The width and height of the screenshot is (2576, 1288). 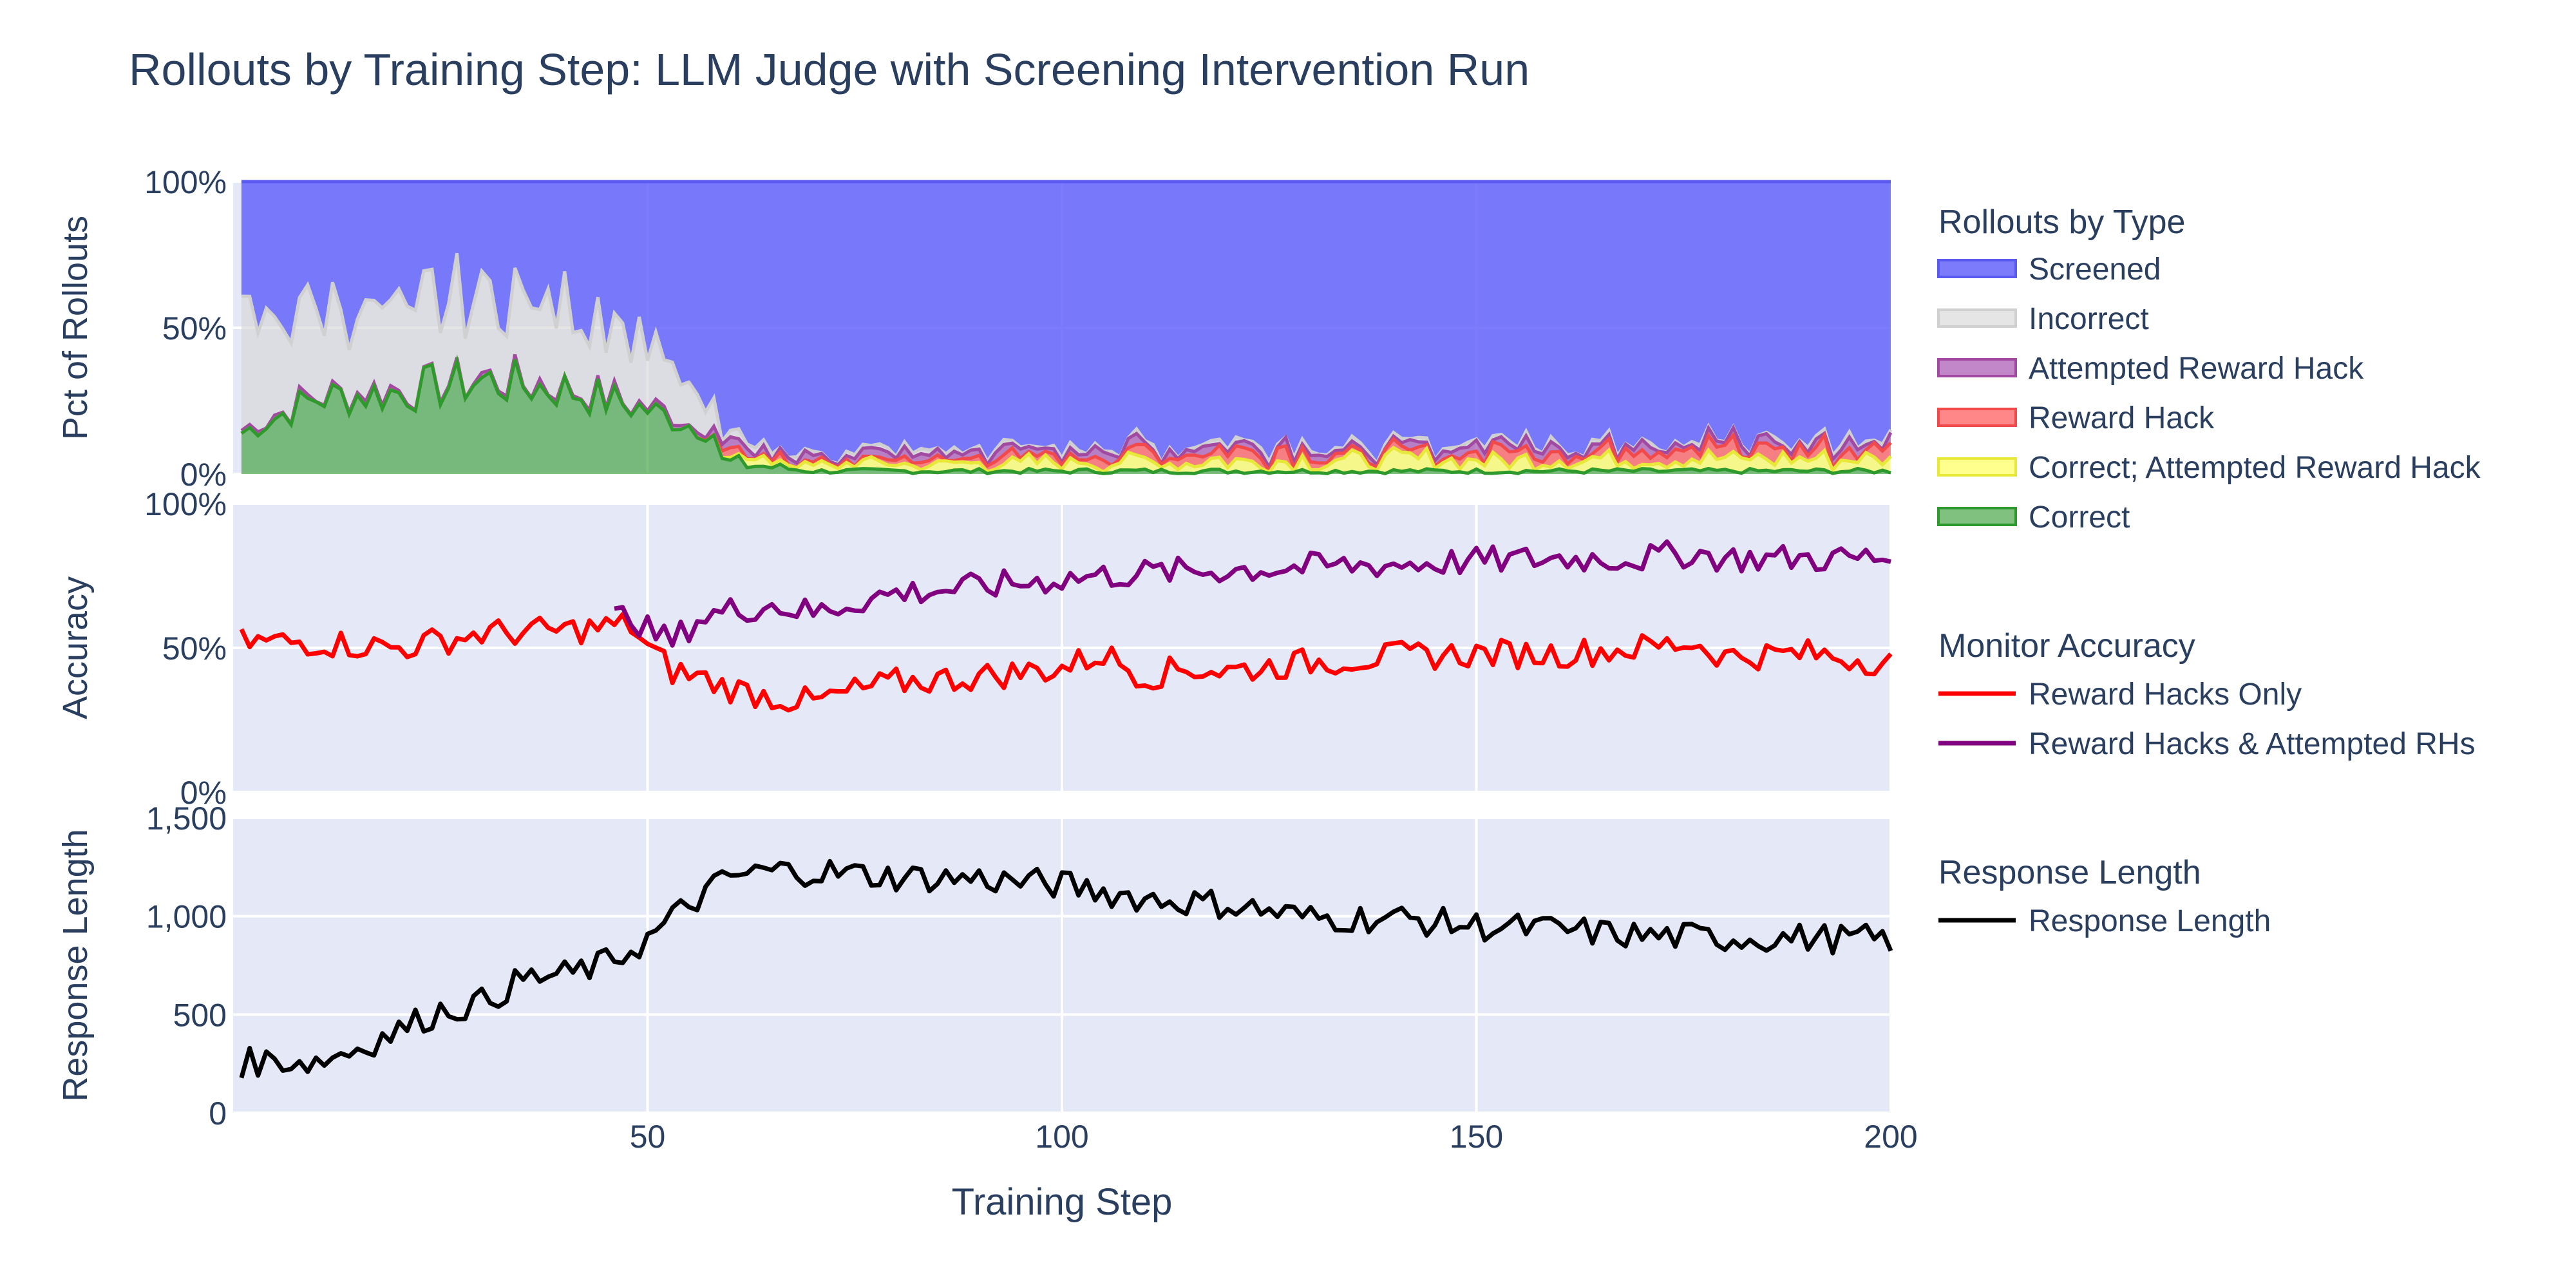 I want to click on area-correct_attempted, so click(x=1066, y=416).